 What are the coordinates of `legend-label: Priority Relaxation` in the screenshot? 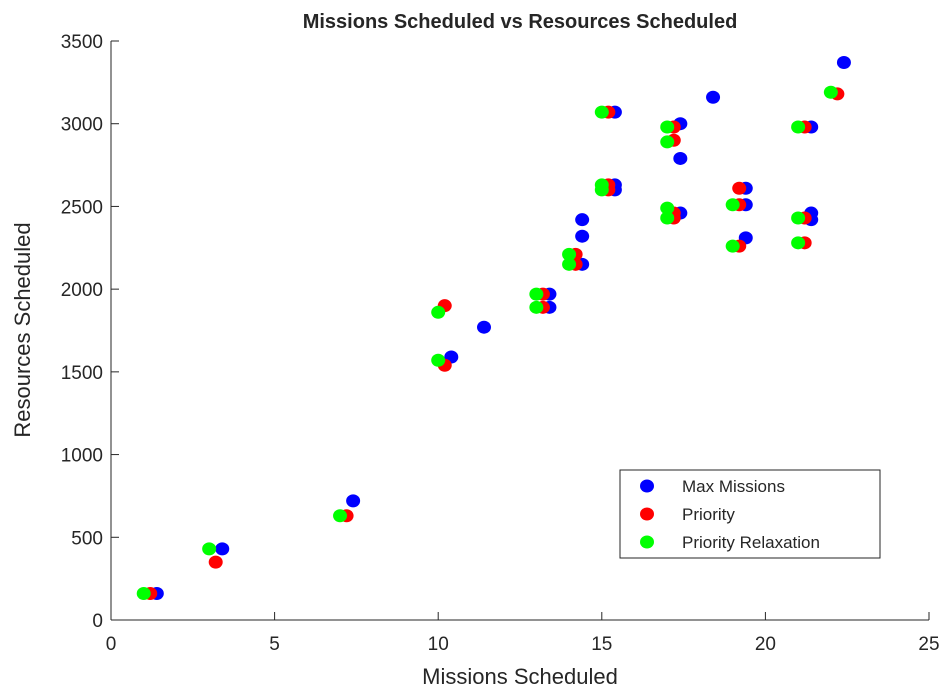 It's located at (751, 542).